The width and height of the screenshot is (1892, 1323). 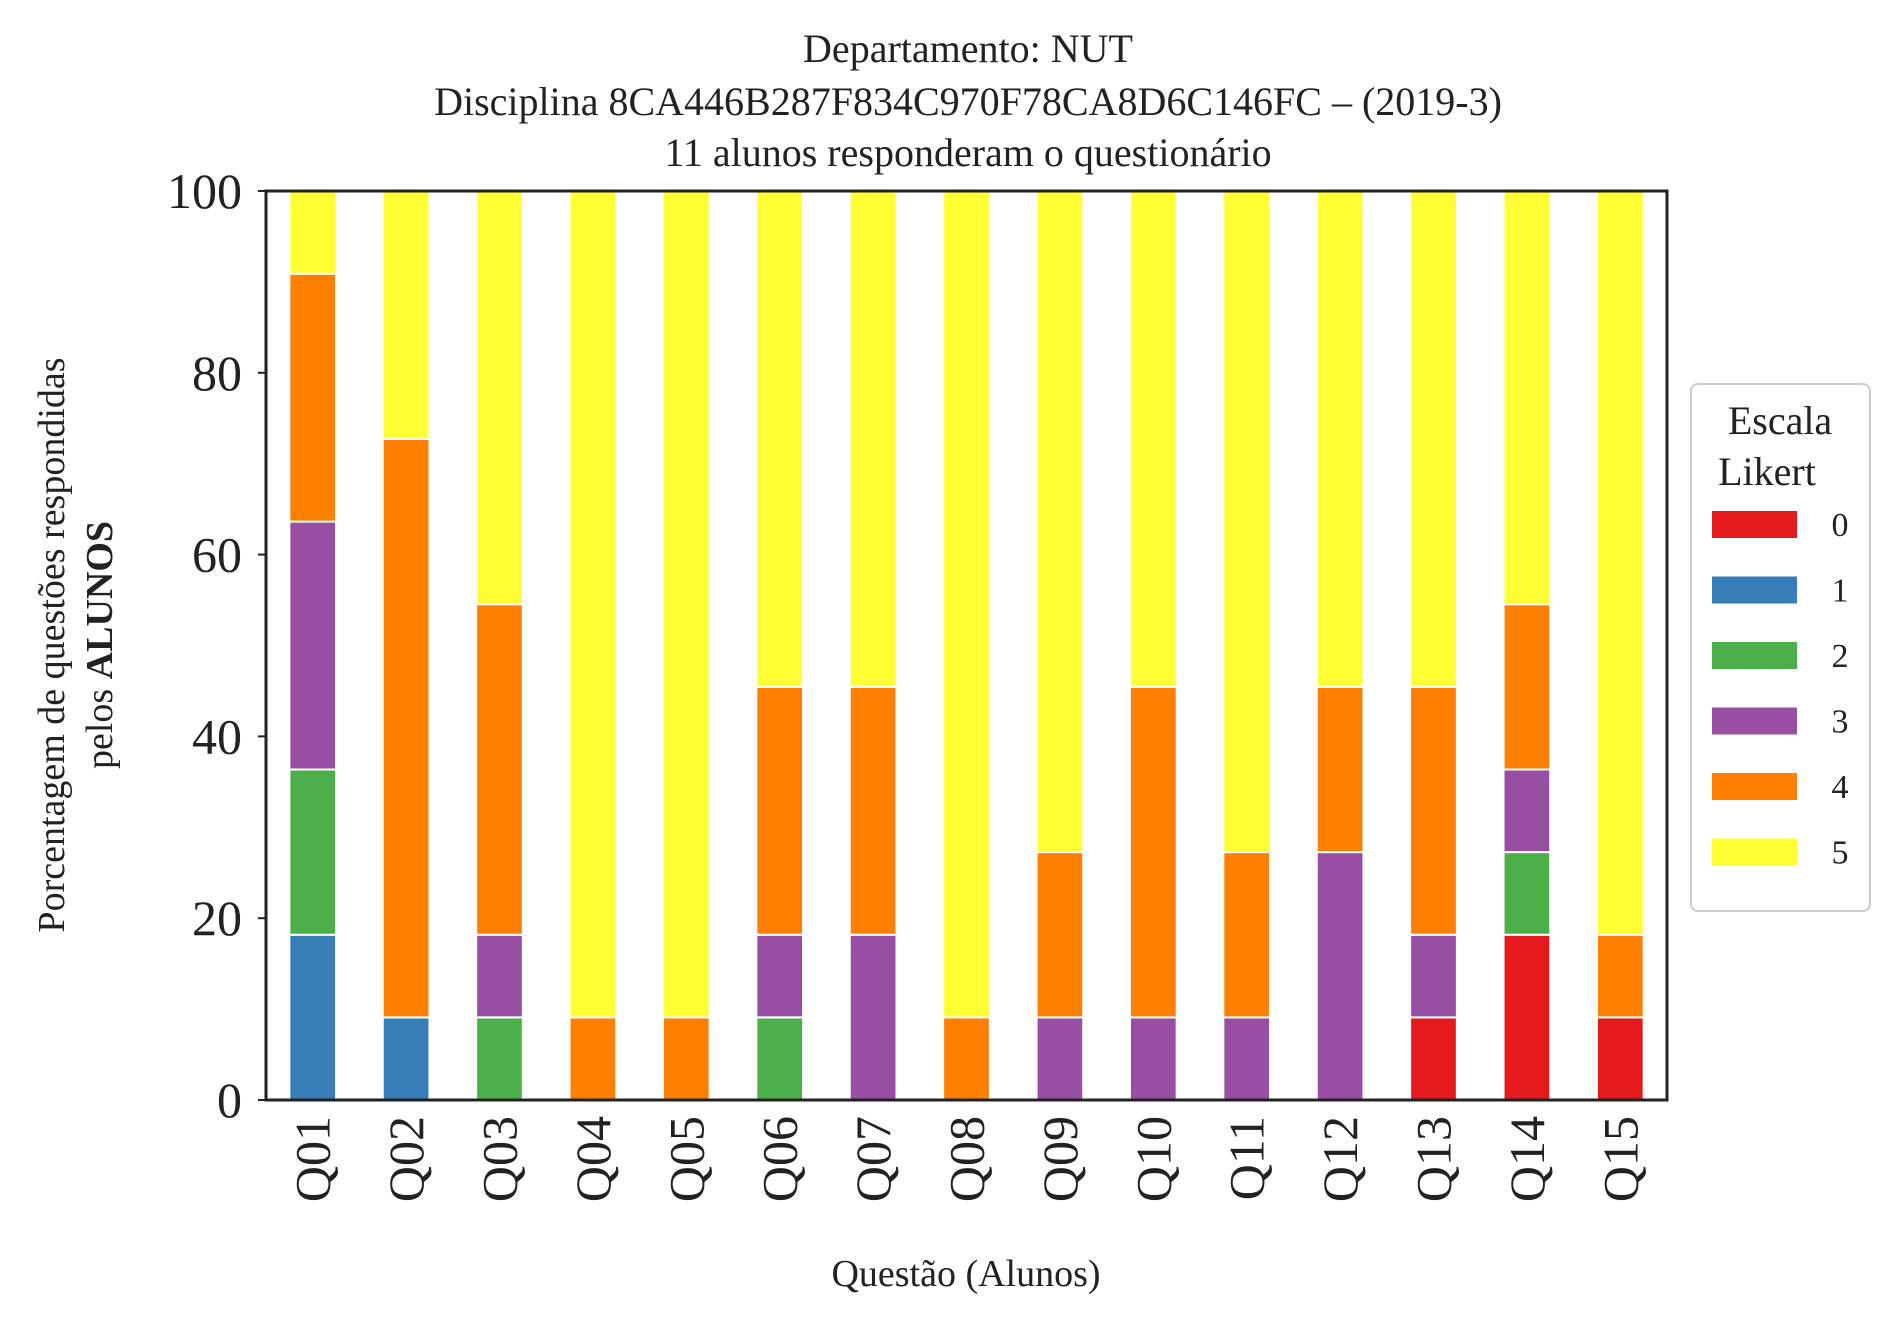 I want to click on y-axis-label-bold: ALUNOS, so click(x=100, y=600).